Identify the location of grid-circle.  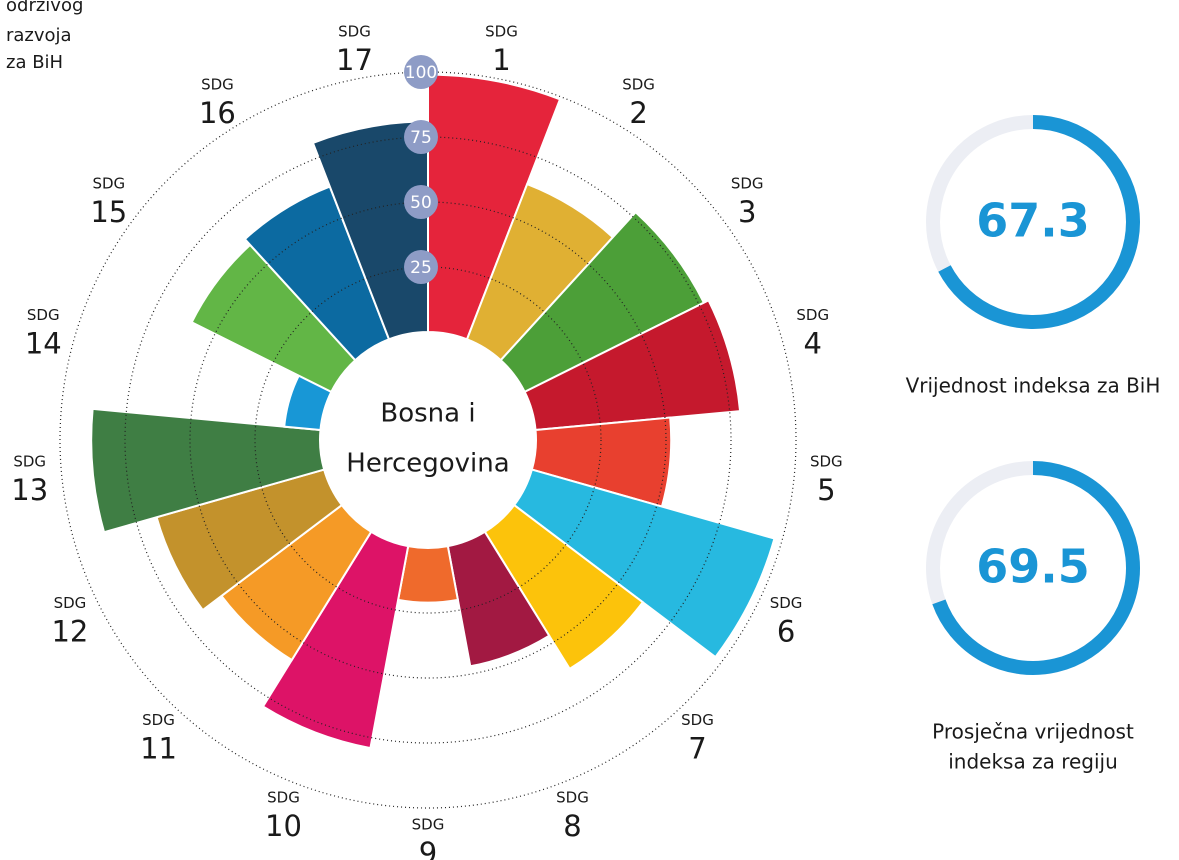
(428, 440).